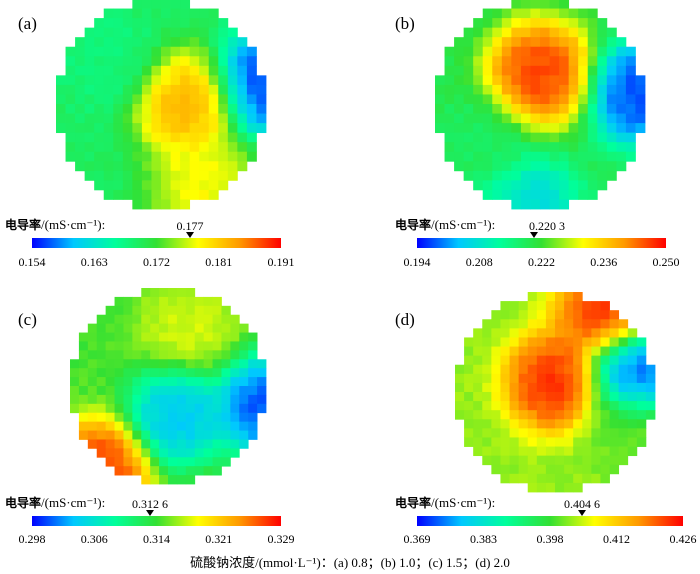  What do you see at coordinates (94, 539) in the screenshot?
I see `tick-label: 0.306` at bounding box center [94, 539].